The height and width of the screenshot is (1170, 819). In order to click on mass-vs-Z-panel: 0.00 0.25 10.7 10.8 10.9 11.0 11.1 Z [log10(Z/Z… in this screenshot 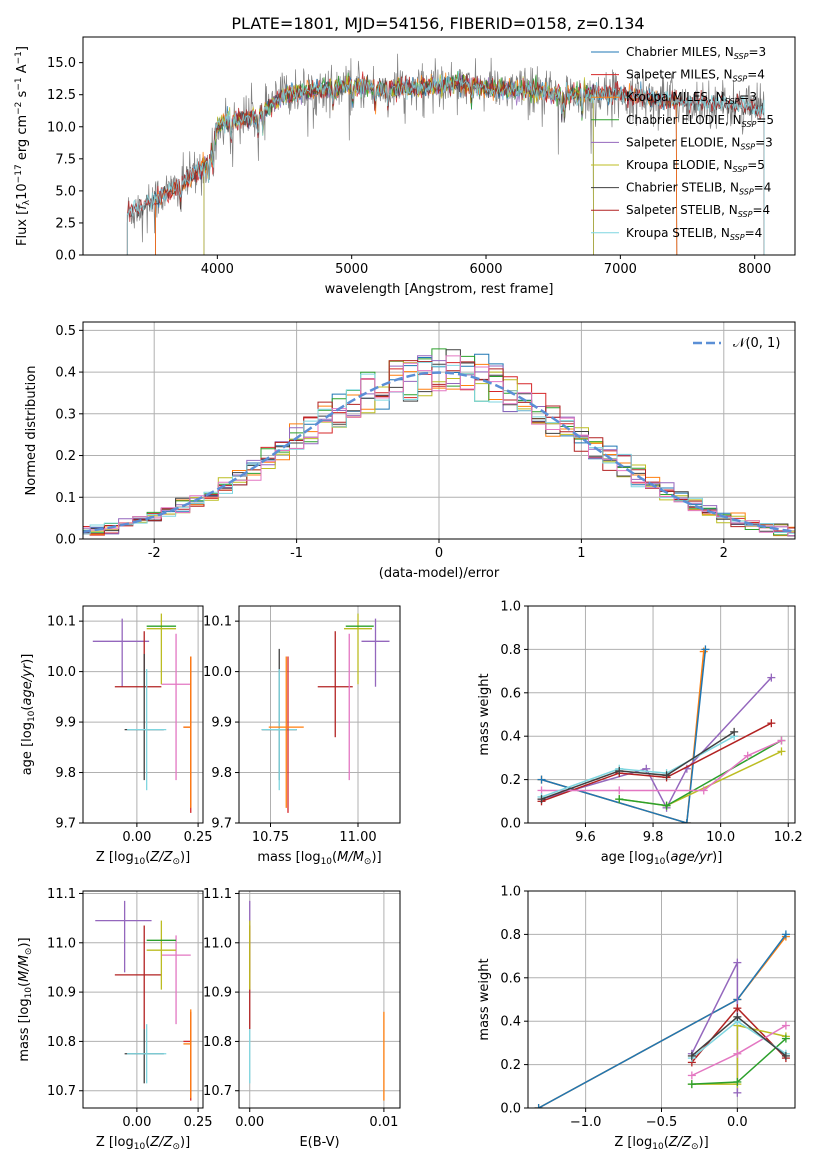, I will do `click(115, 1019)`.